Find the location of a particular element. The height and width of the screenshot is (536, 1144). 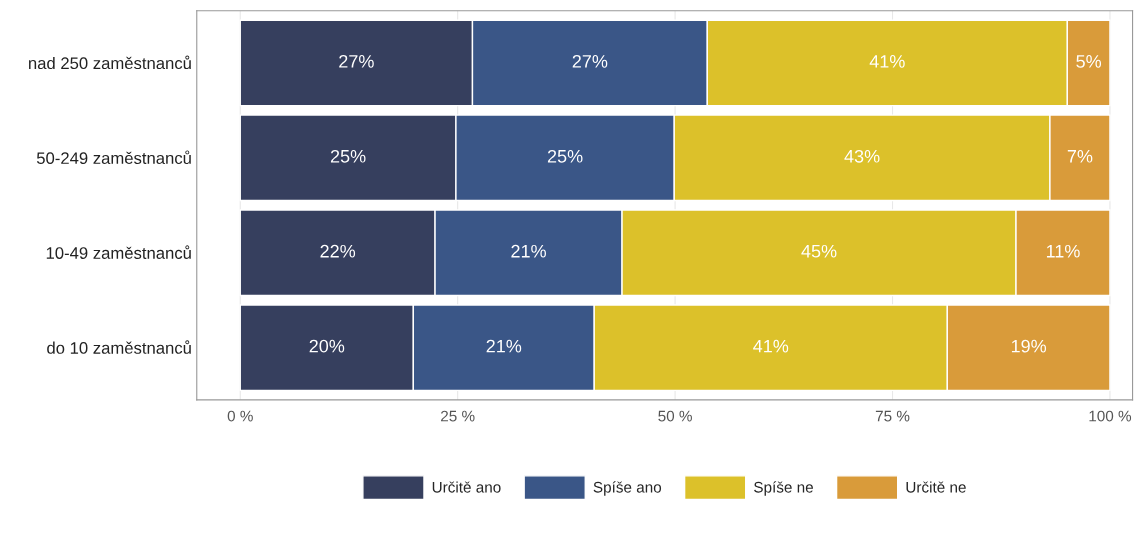

y-tick-label: do 10 zaměstnanců is located at coordinates (119, 347).